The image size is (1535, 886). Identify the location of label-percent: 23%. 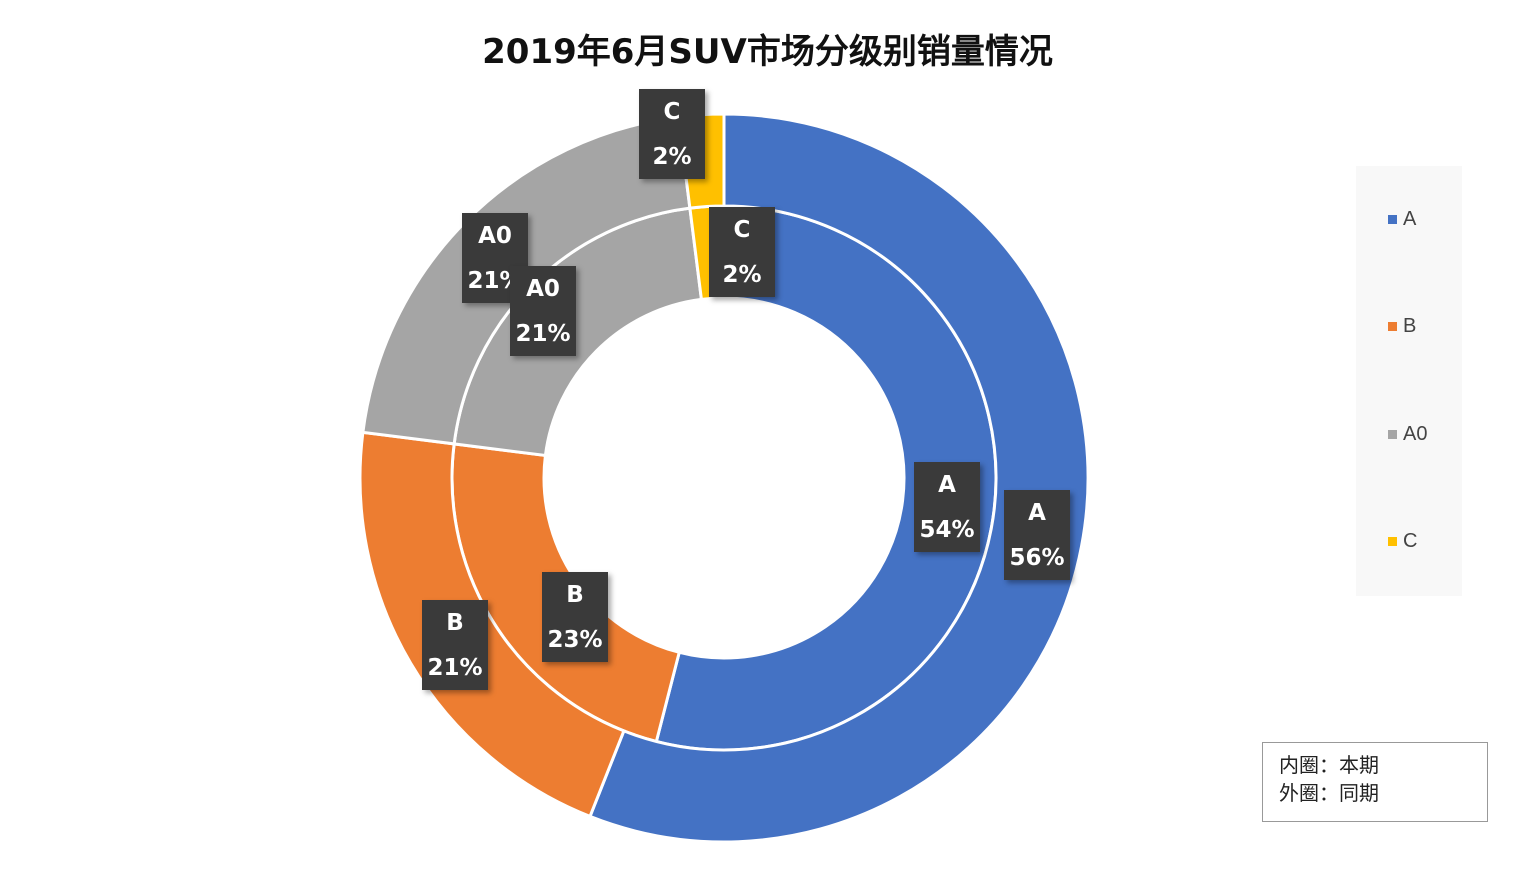
(575, 639).